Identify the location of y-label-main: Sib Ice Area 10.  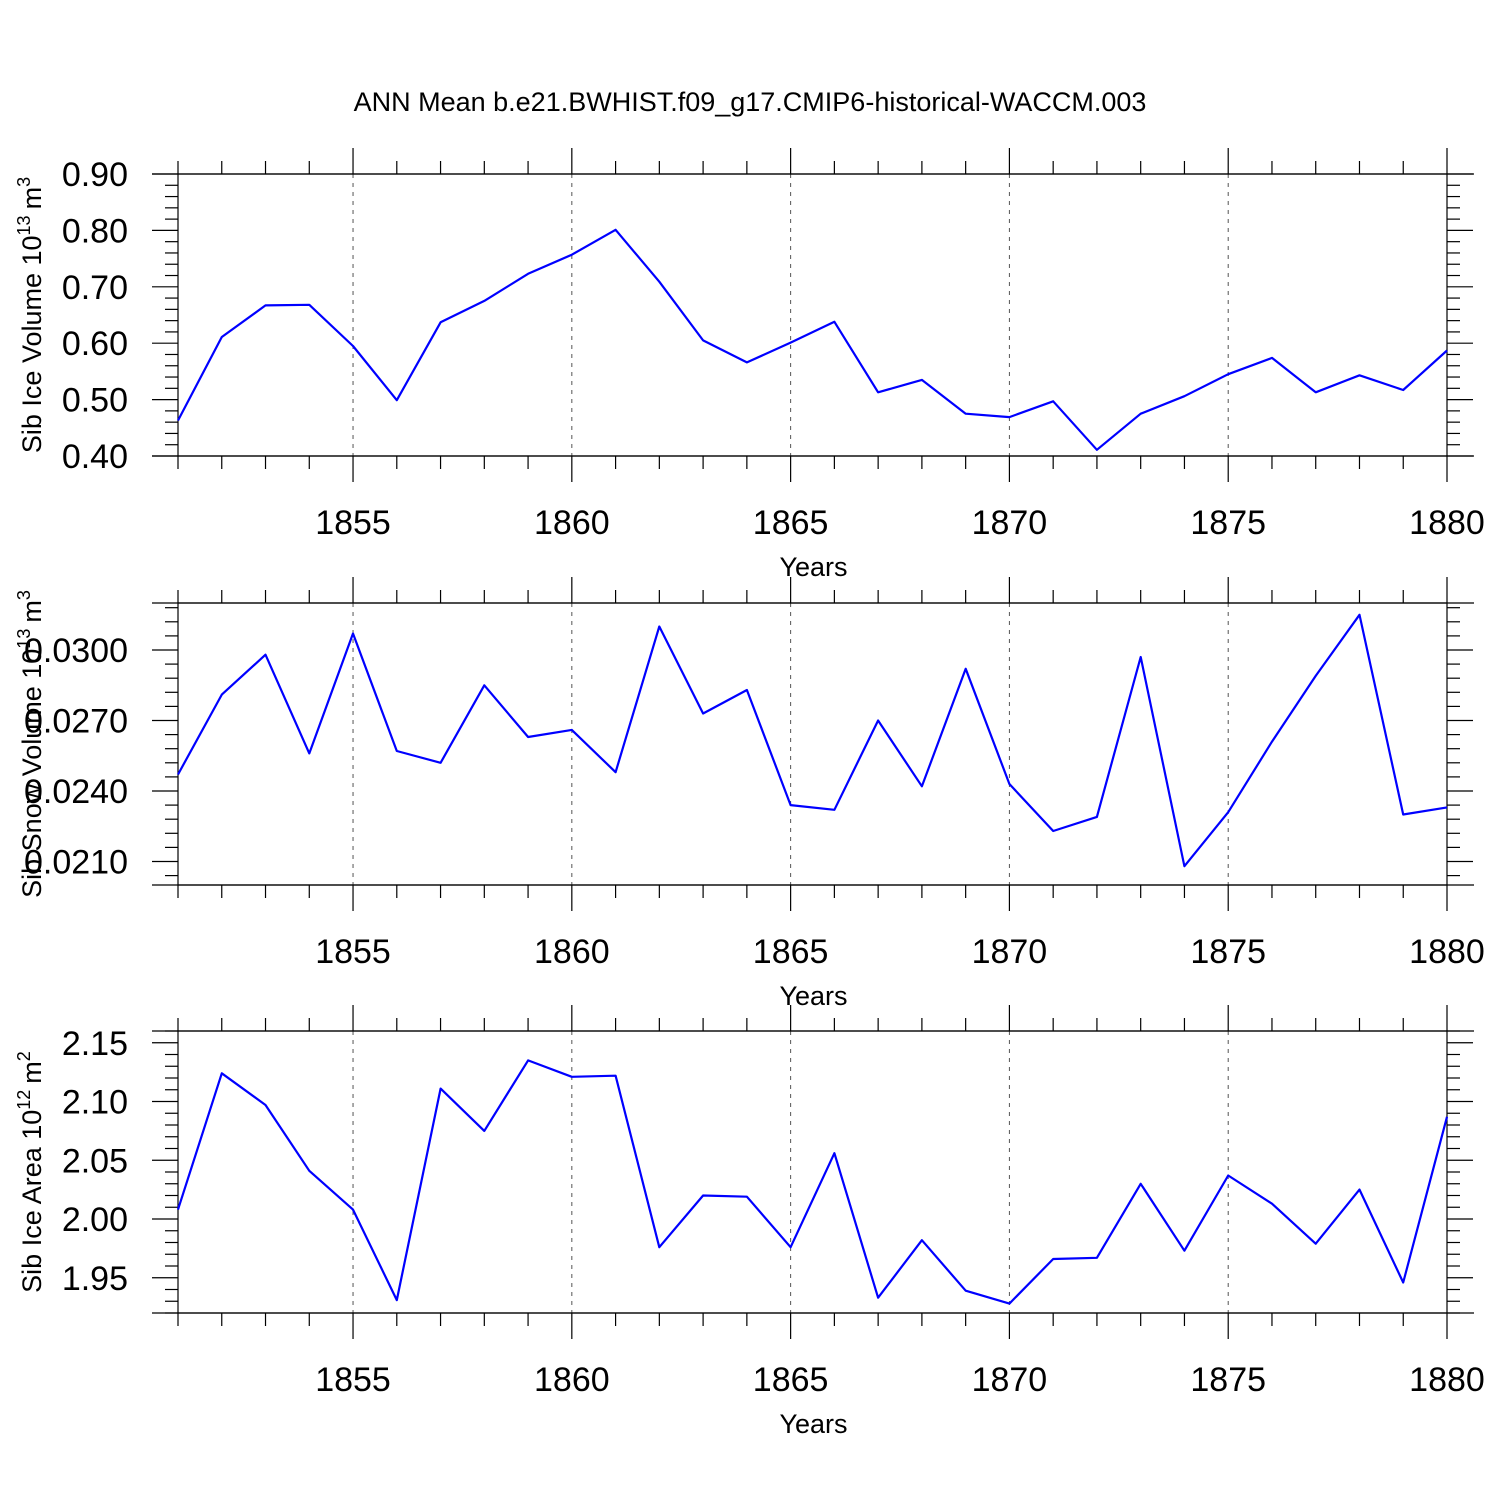
(32, 1201).